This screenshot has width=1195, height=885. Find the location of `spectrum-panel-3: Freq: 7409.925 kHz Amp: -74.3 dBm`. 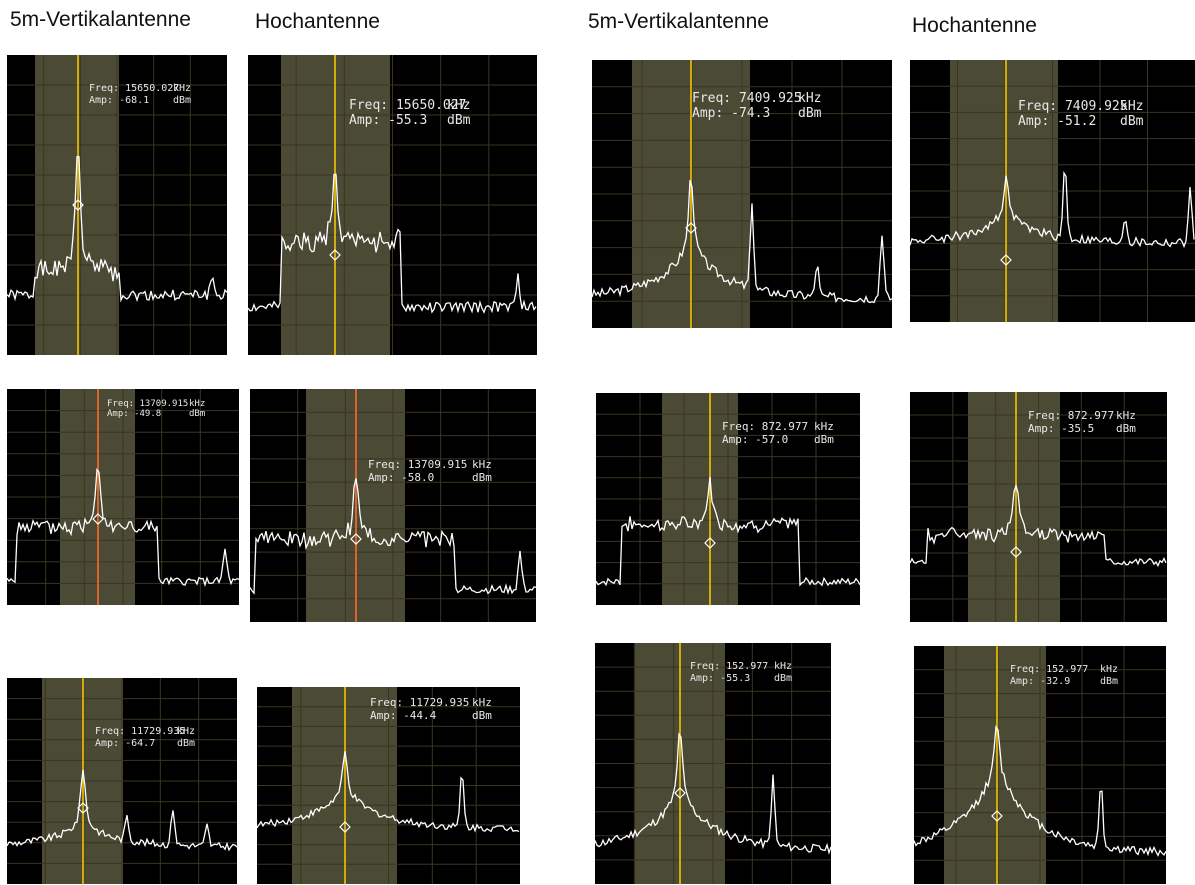

spectrum-panel-3: Freq: 7409.925 kHz Amp: -74.3 dBm is located at coordinates (742, 194).